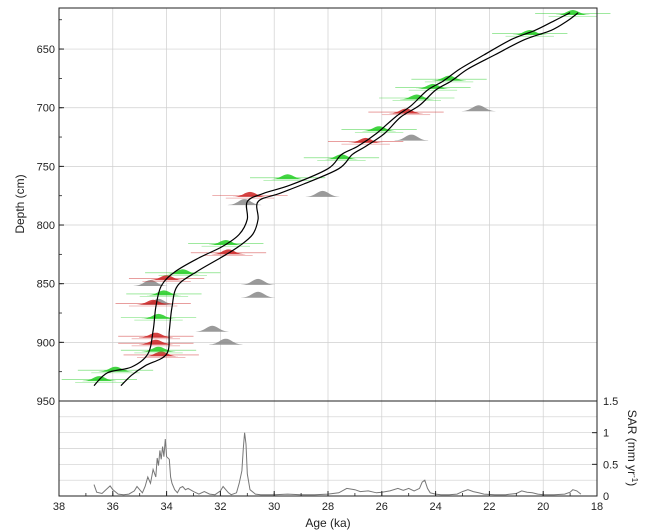 Image resolution: width=649 pixels, height=532 pixels. I want to click on x-axis-label: Age (ka), so click(327, 523).